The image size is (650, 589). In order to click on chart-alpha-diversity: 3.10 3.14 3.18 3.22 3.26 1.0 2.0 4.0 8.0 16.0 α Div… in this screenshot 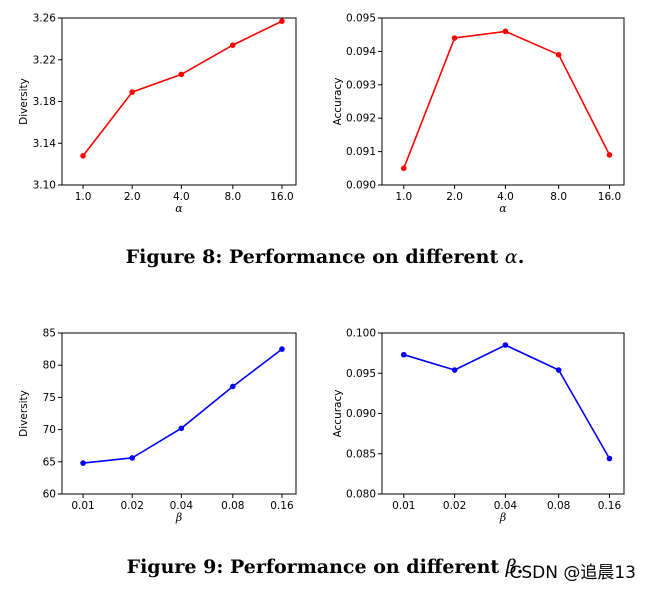, I will do `click(157, 114)`.